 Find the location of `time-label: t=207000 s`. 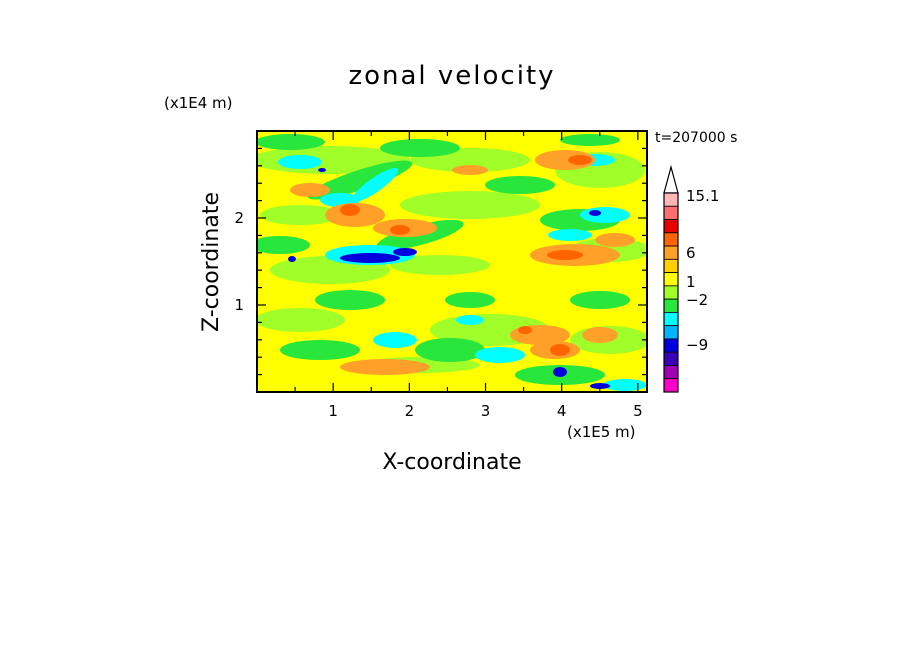

time-label: t=207000 s is located at coordinates (696, 138).